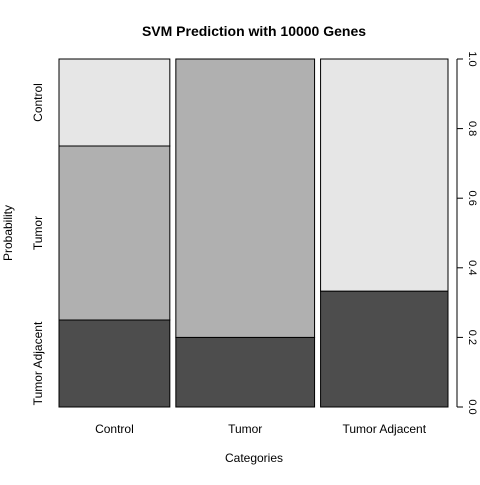 The image size is (480, 485). I want to click on right-axis-tick-label: 1.0, so click(472, 58).